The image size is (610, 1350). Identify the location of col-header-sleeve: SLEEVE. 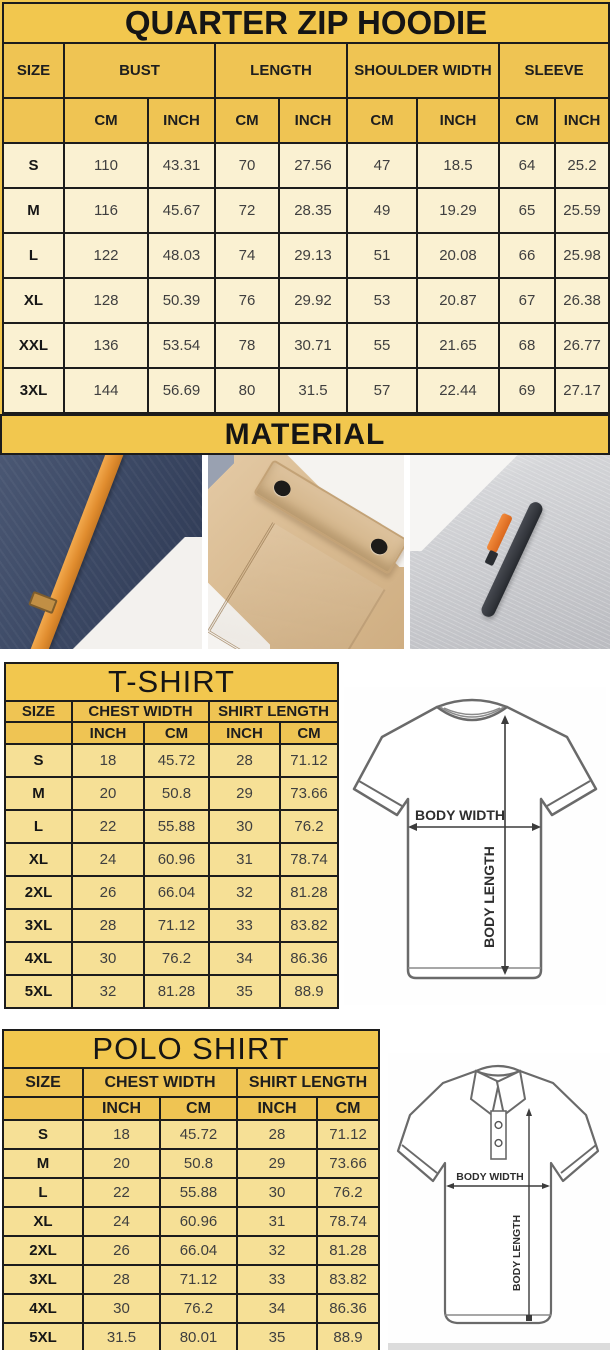
(553, 70).